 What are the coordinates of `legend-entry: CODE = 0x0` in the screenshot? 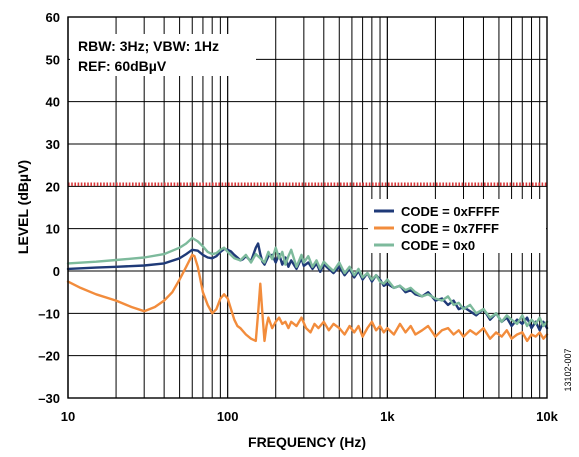 It's located at (438, 245).